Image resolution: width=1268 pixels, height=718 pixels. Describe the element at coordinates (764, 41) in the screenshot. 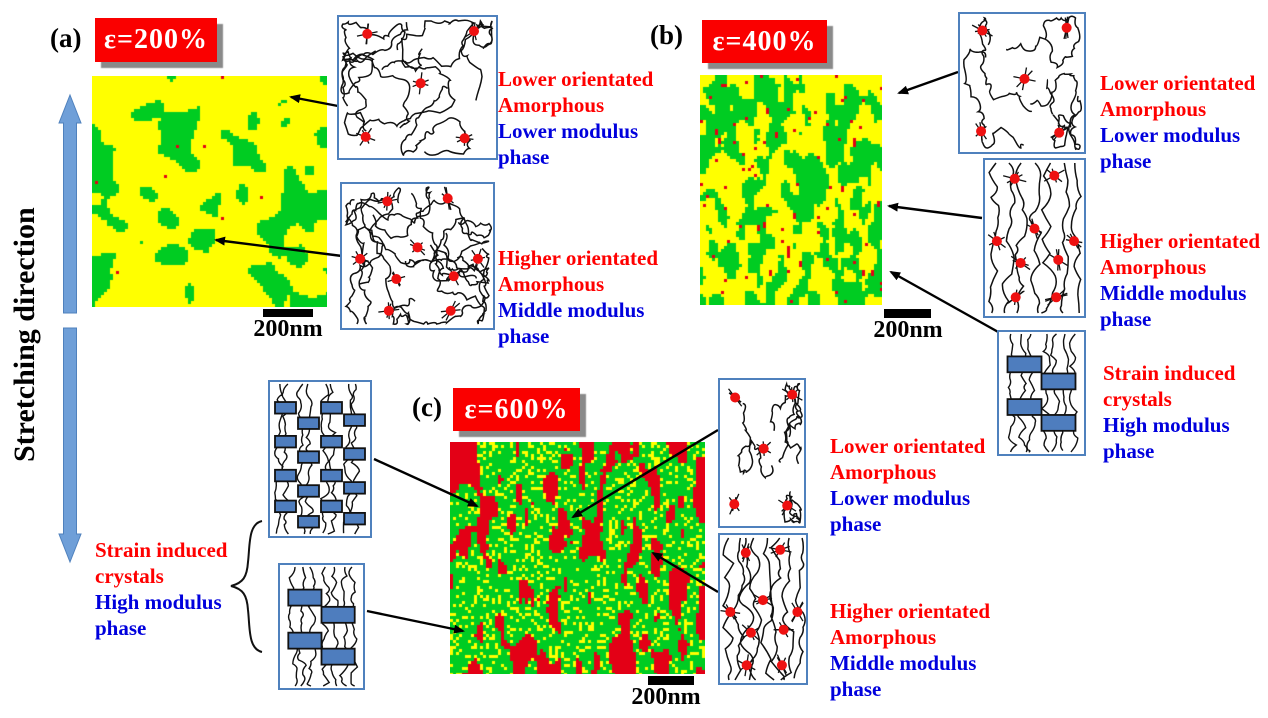

I see `strain-label-b: ε=400%` at that location.